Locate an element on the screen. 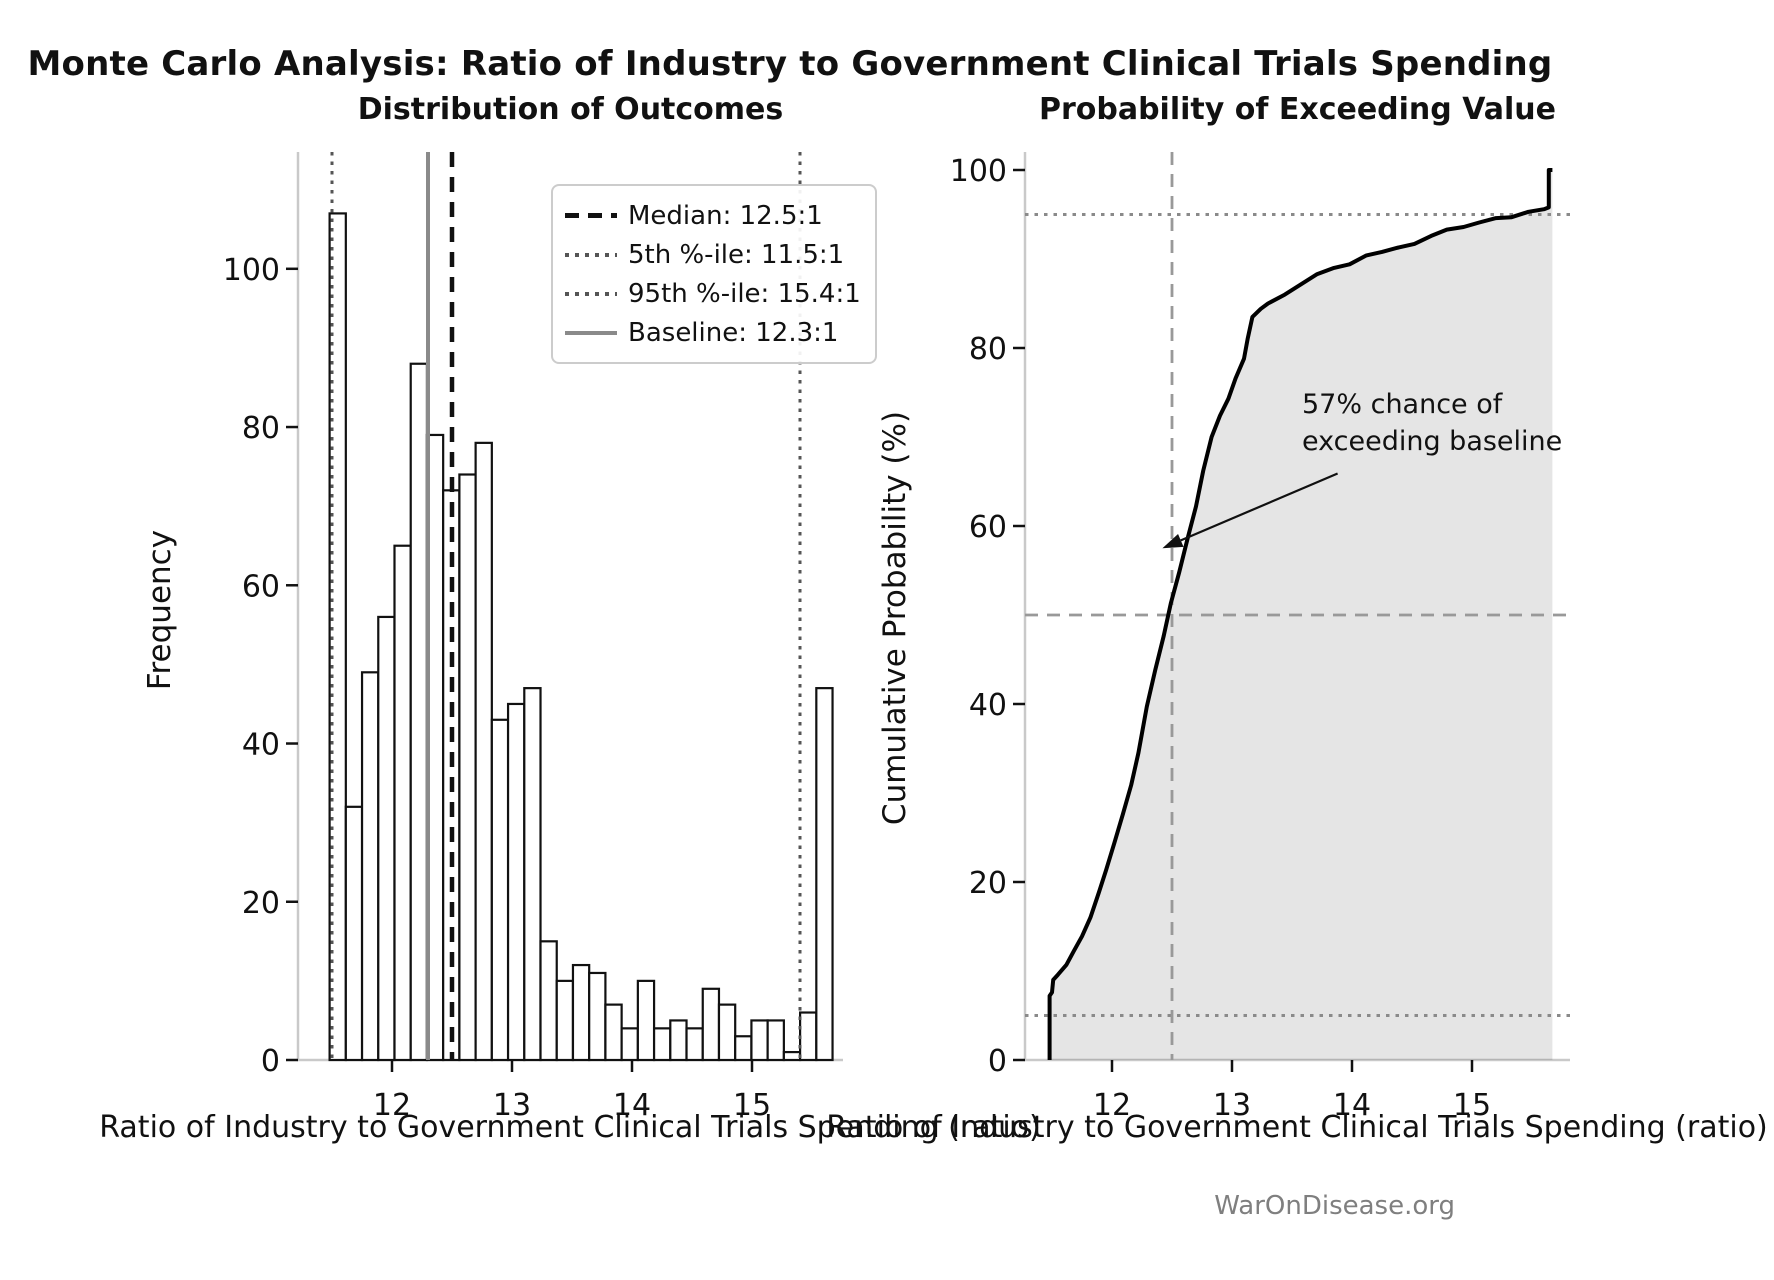 Image resolution: width=1774 pixels, height=1280 pixels. cdf-y-tick-label: 60 is located at coordinates (988, 527).